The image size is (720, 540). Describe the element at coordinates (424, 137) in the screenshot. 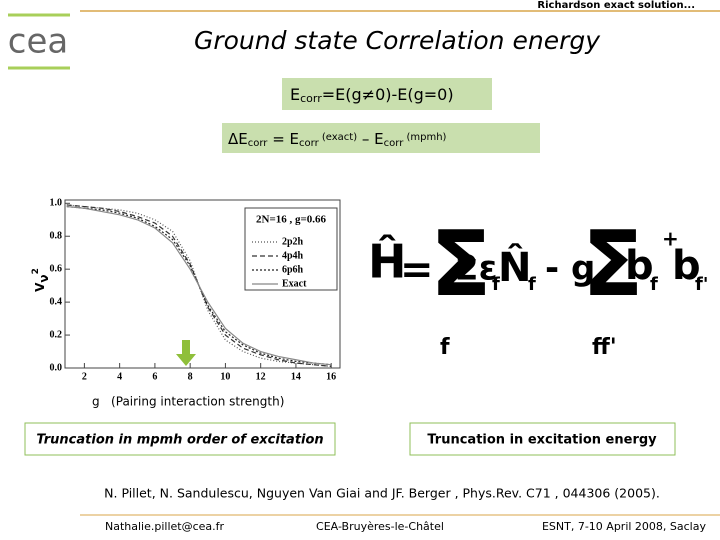

I see `text: (mpmh)` at that location.